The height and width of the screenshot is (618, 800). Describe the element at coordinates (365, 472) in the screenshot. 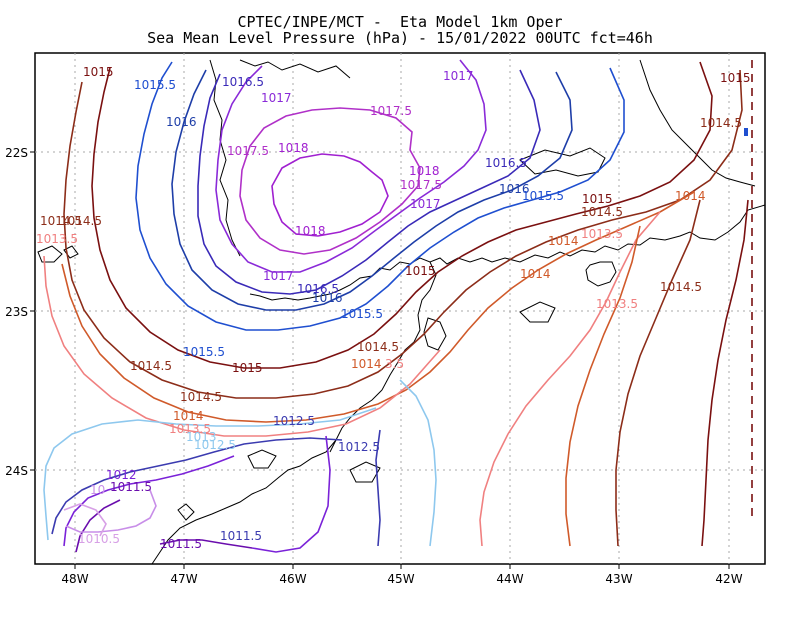

I see `island-inlet` at that location.